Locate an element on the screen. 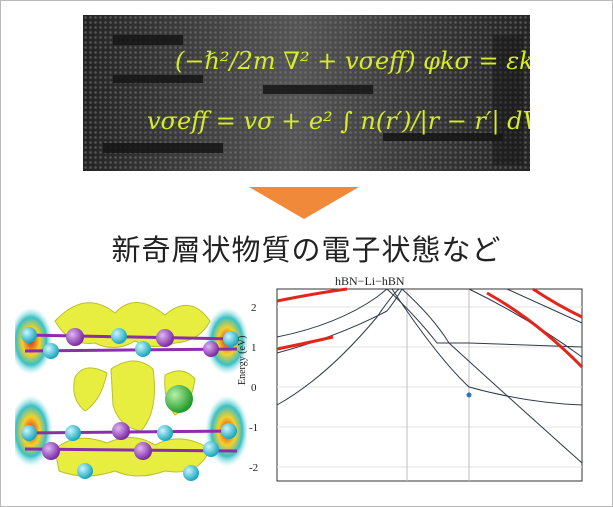 Image resolution: width=613 pixels, height=507 pixels. fermi-point-marker is located at coordinates (469, 395).